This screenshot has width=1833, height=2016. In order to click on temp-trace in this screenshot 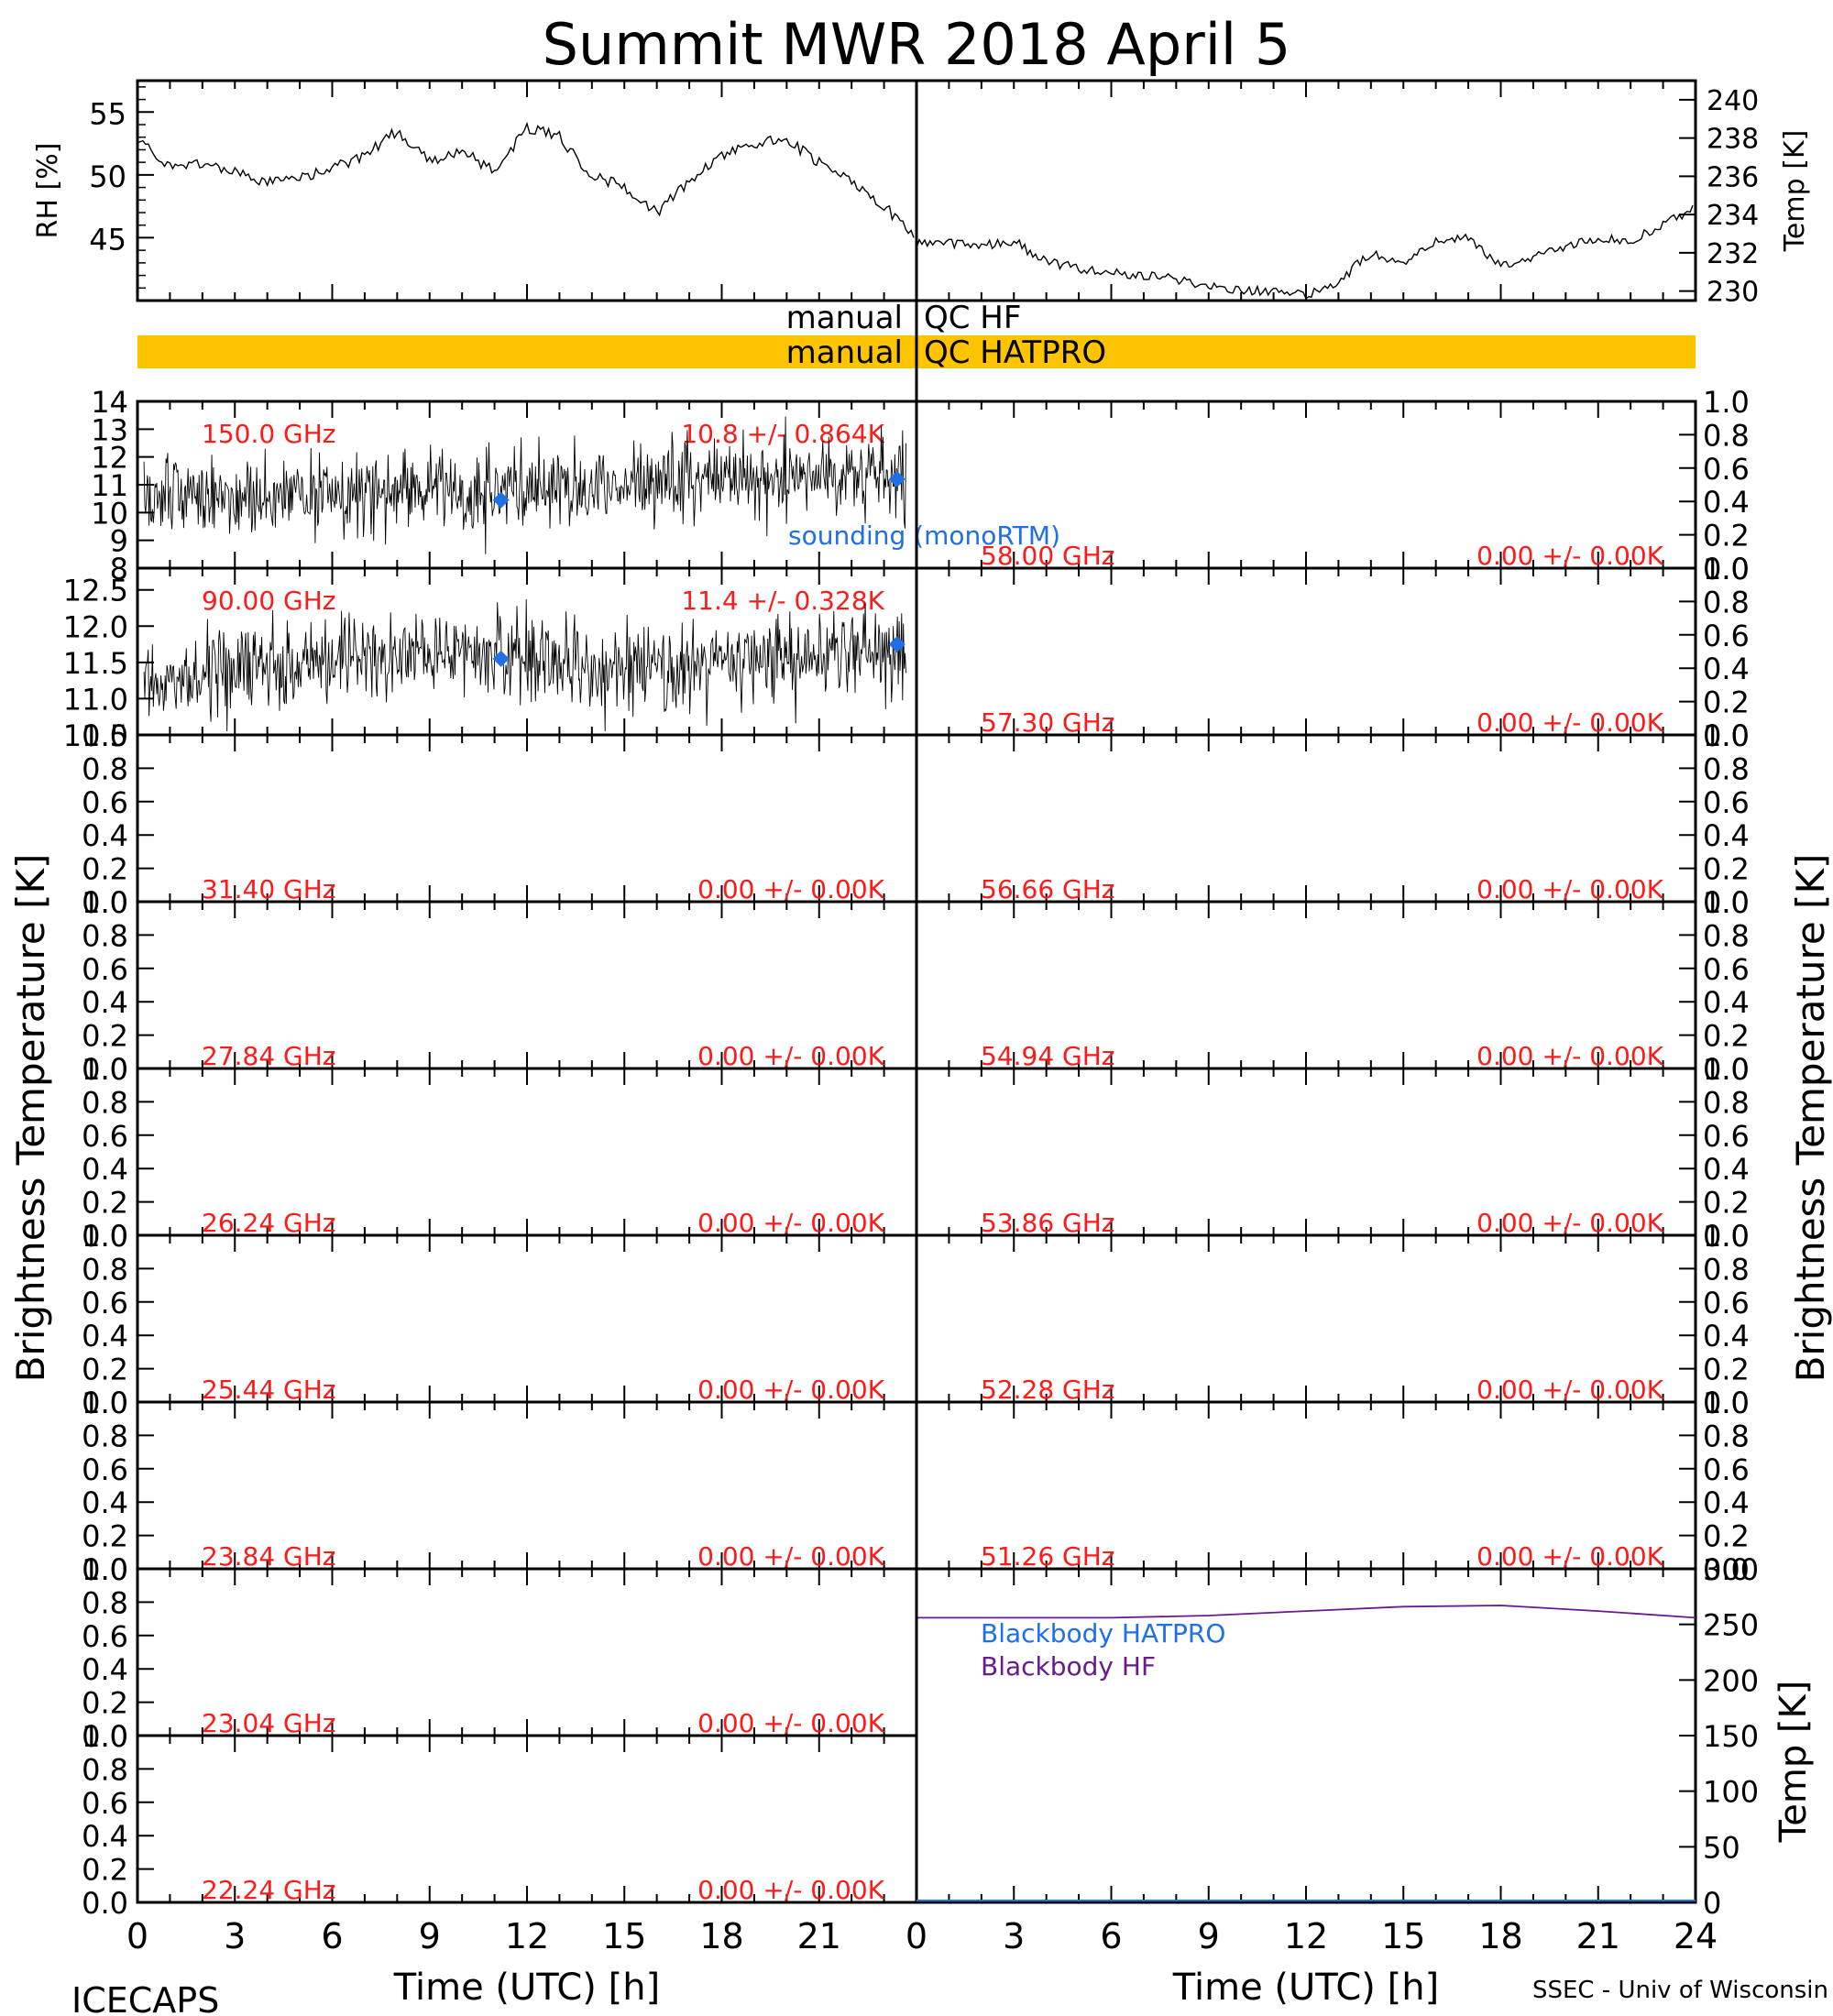, I will do `click(1305, 252)`.